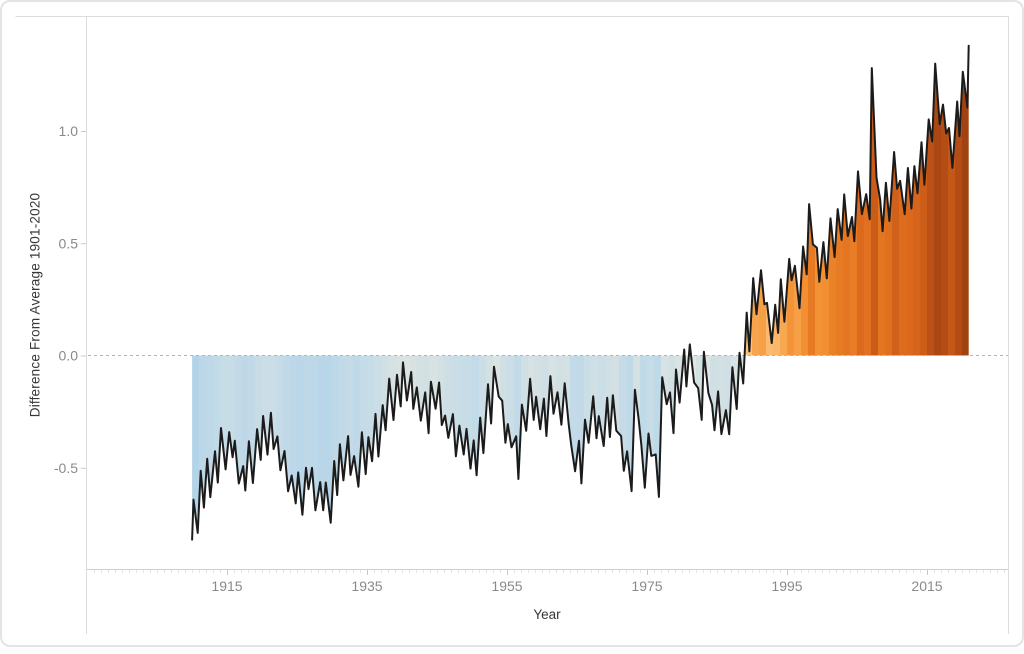 Image resolution: width=1024 pixels, height=654 pixels. Describe the element at coordinates (366, 586) in the screenshot. I see `x-tick-label: 1935` at that location.